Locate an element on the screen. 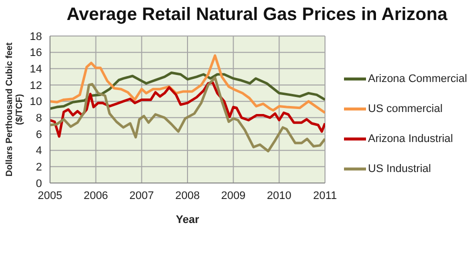 This screenshot has height=263, width=474. y-tick-label: 16 is located at coordinates (36, 53).